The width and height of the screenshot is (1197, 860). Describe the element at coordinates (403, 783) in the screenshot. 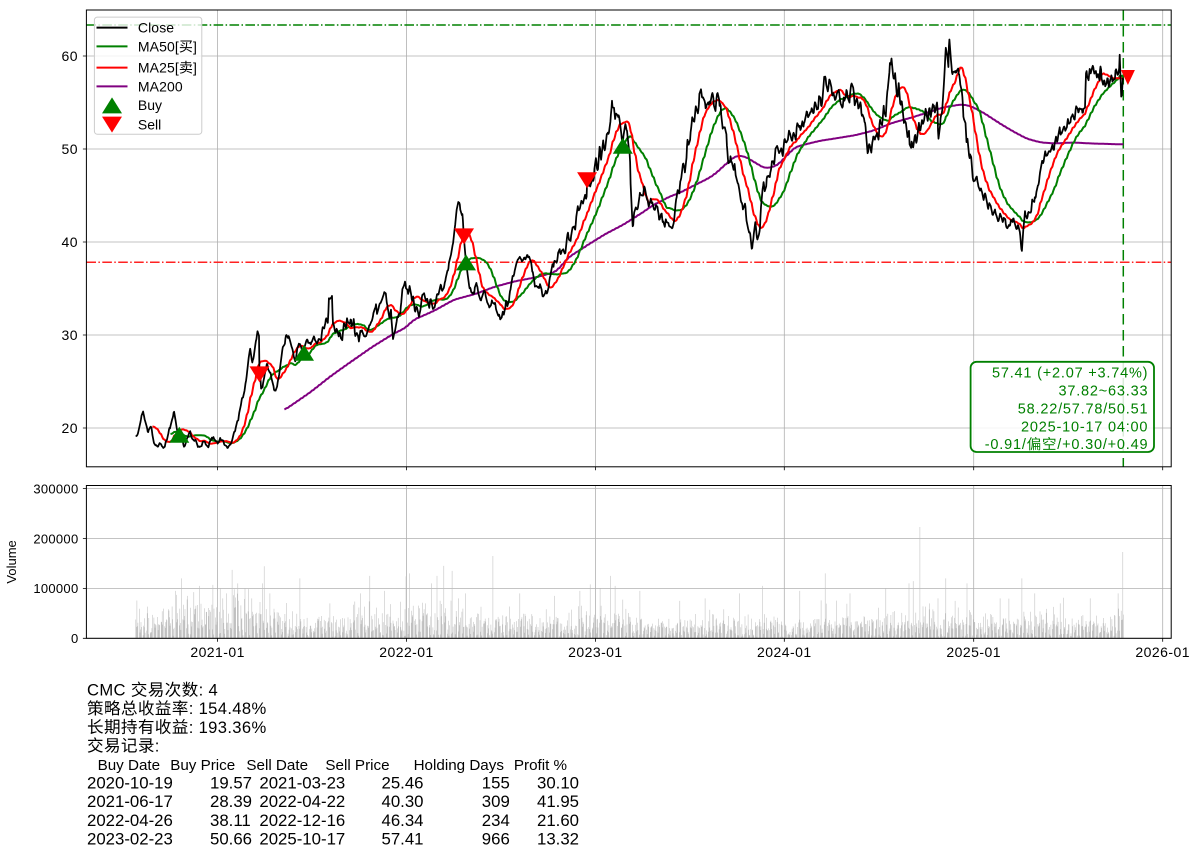

I see `svg-text: 25.46` at that location.